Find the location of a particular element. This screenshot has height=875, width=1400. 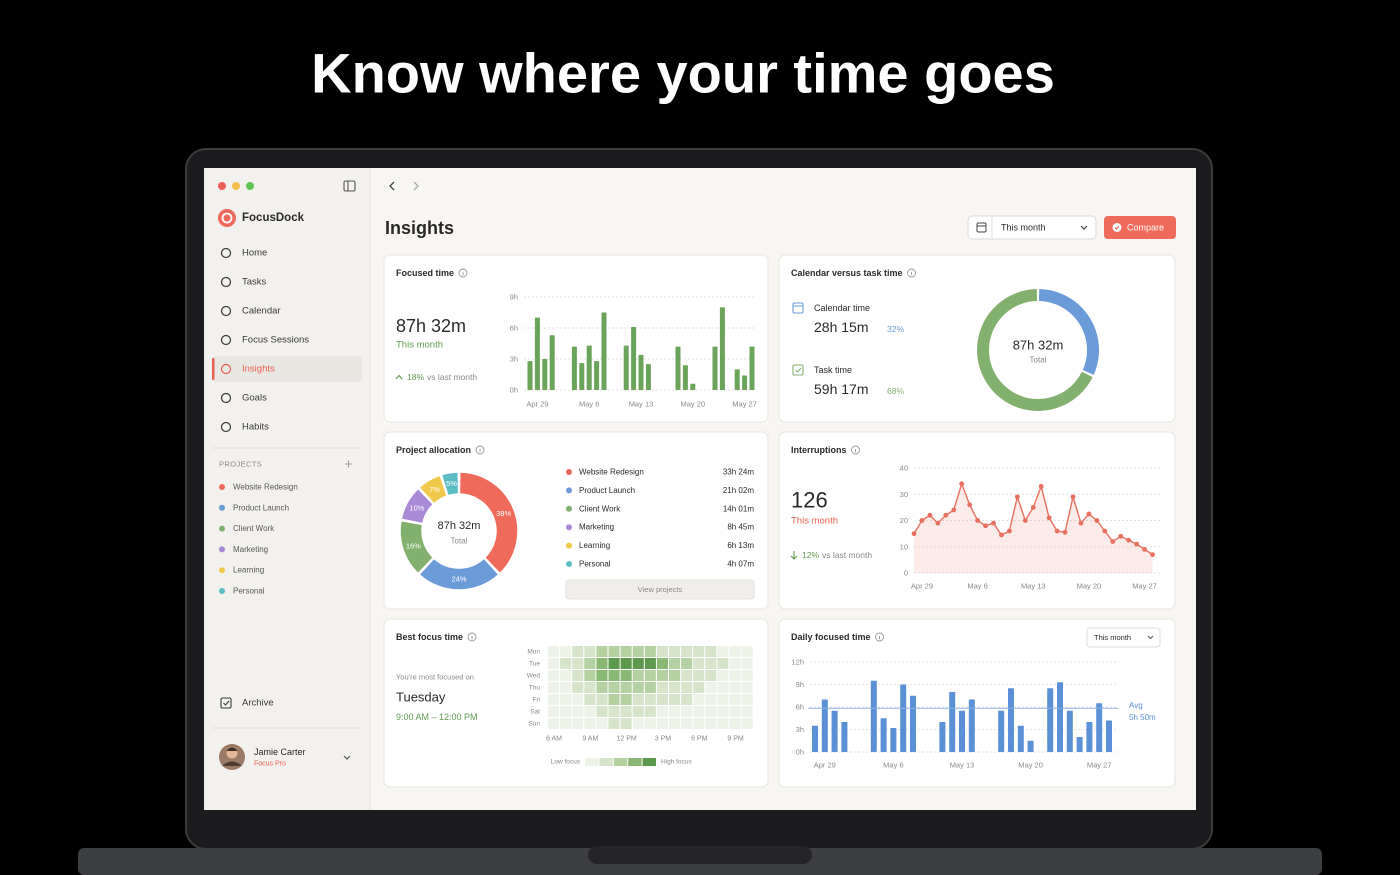

x-tick-label: 3 PM is located at coordinates (663, 739).